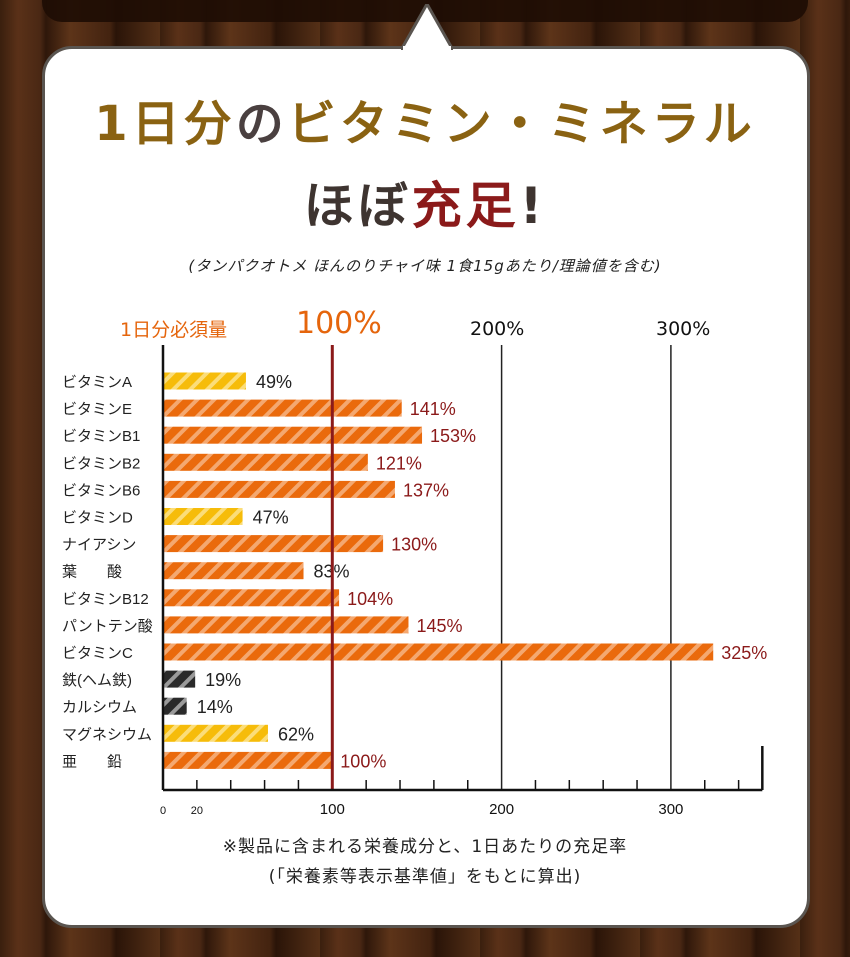 Image resolution: width=850 pixels, height=957 pixels. What do you see at coordinates (399, 463) in the screenshot?
I see `value-label: 121%` at bounding box center [399, 463].